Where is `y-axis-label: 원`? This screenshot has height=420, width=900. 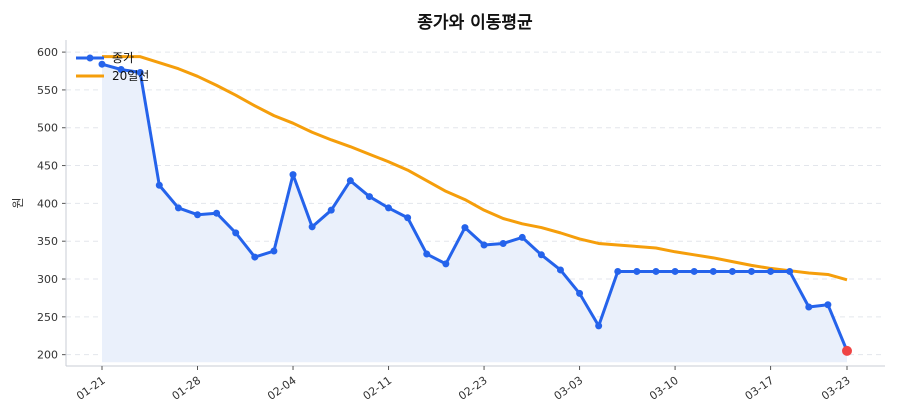 y-axis-label: 원 is located at coordinates (18, 202).